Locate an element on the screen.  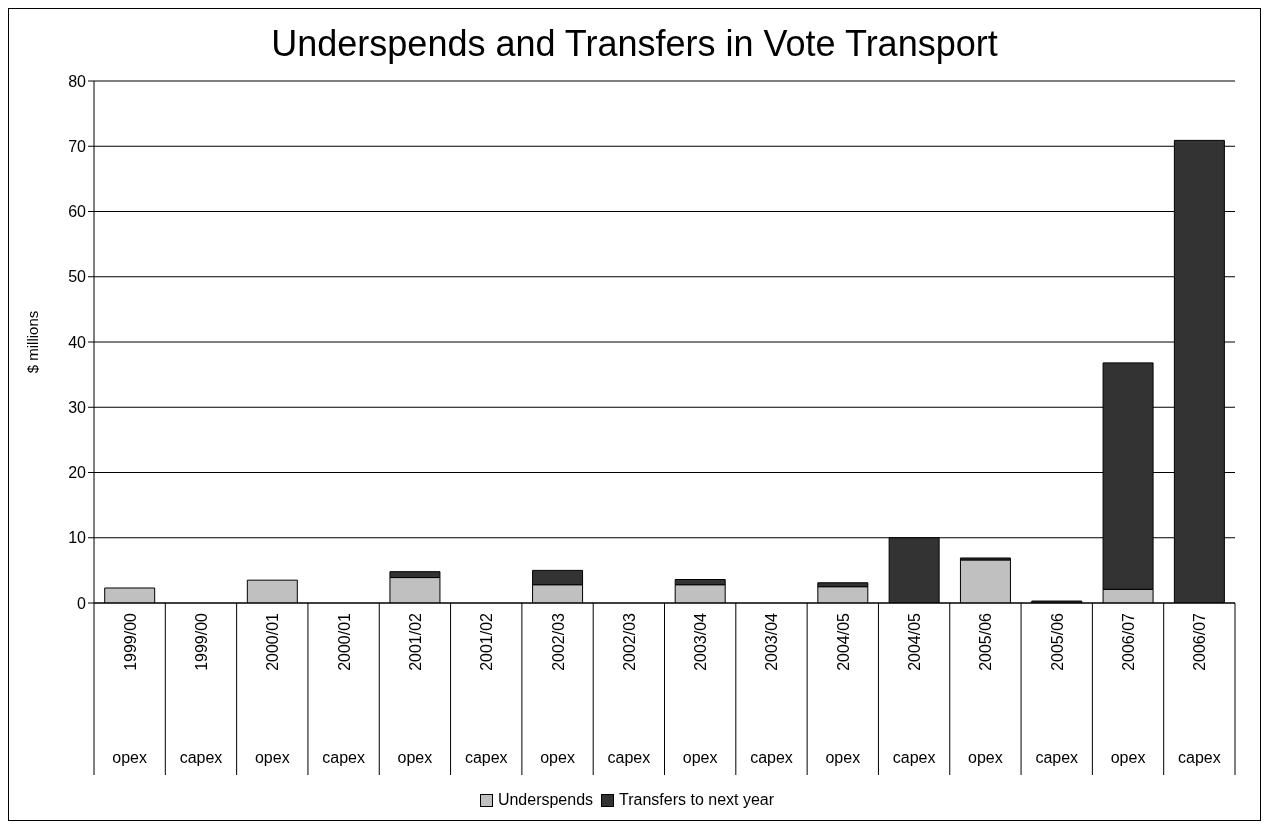
category-label: 1999/00 opex is located at coordinates (130, 689).